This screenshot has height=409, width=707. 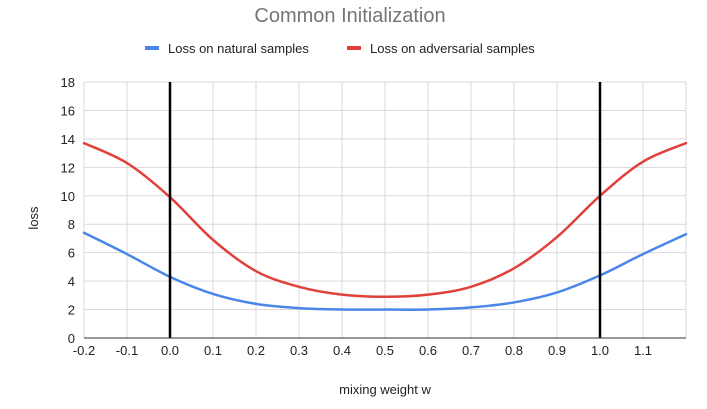 What do you see at coordinates (71, 281) in the screenshot?
I see `y-tick-label: 4` at bounding box center [71, 281].